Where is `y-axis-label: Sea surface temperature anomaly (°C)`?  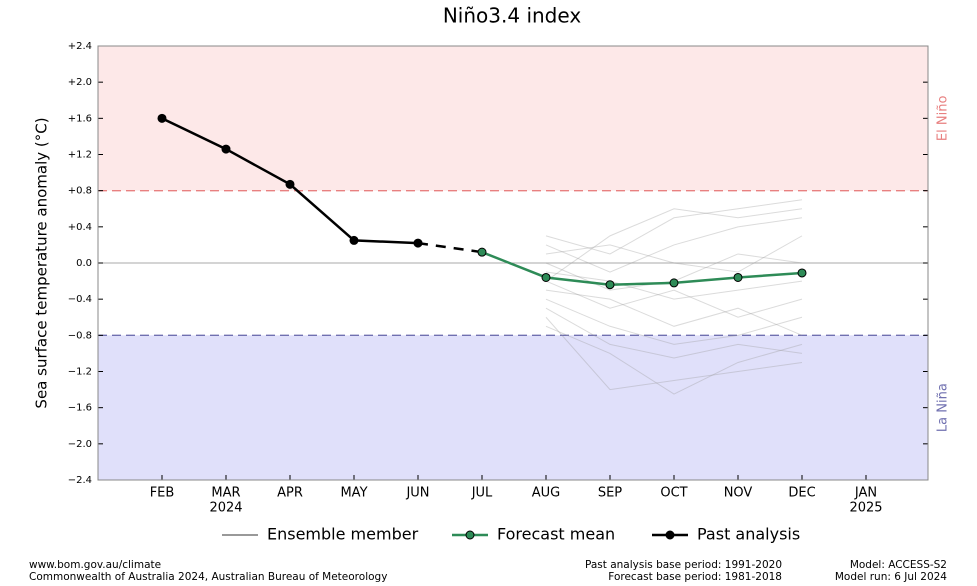 y-axis-label: Sea surface temperature anomaly (°C) is located at coordinates (42, 262).